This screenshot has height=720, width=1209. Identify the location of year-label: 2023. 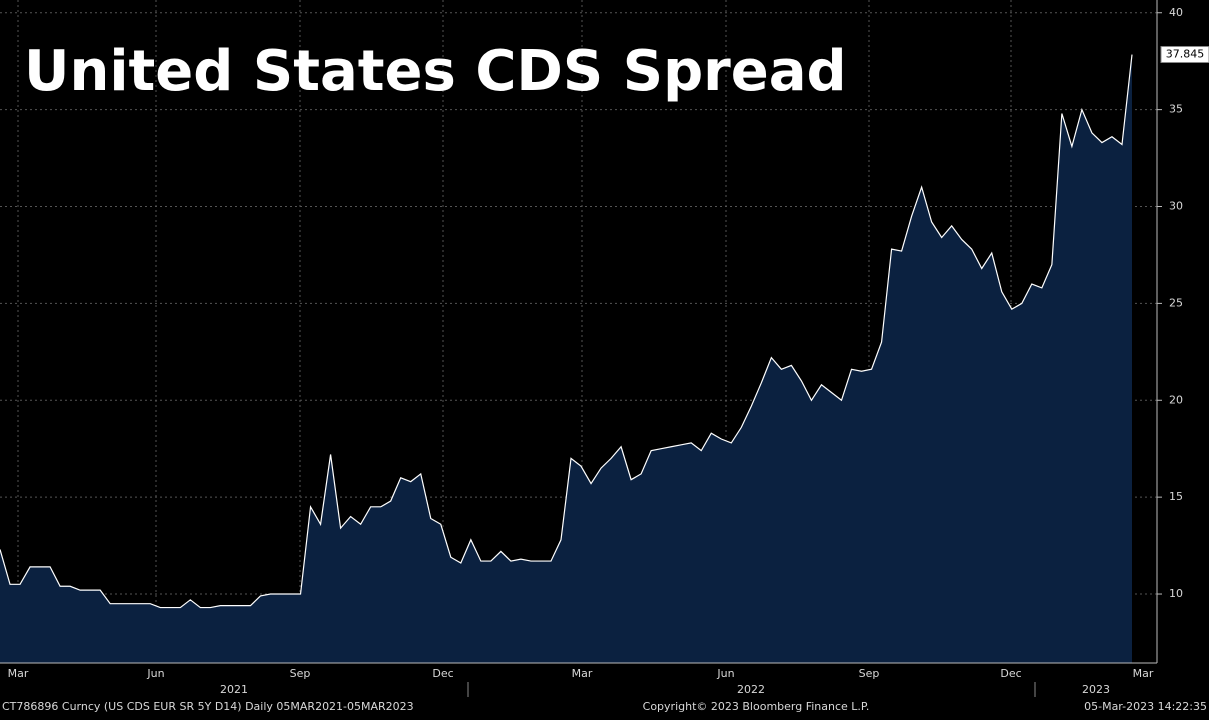
(1096, 689).